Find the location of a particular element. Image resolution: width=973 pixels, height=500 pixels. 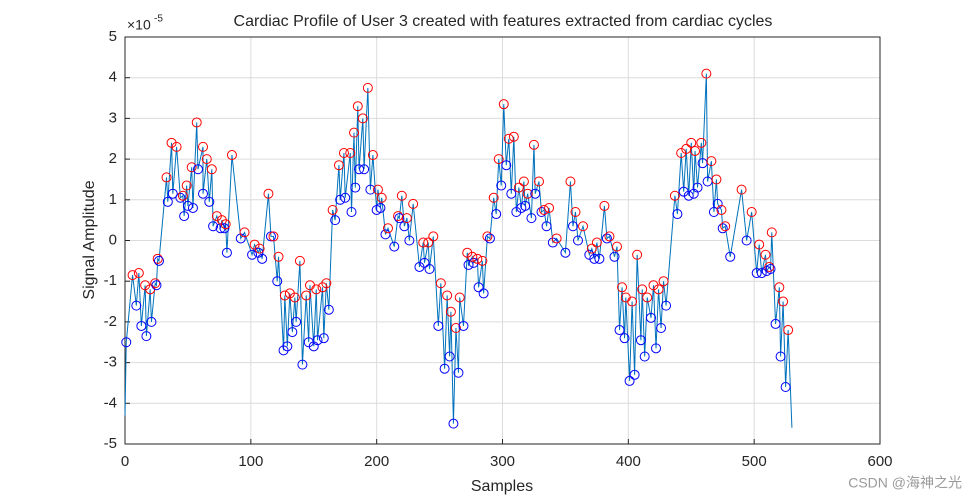

x-tick-label: 300 is located at coordinates (502, 461).